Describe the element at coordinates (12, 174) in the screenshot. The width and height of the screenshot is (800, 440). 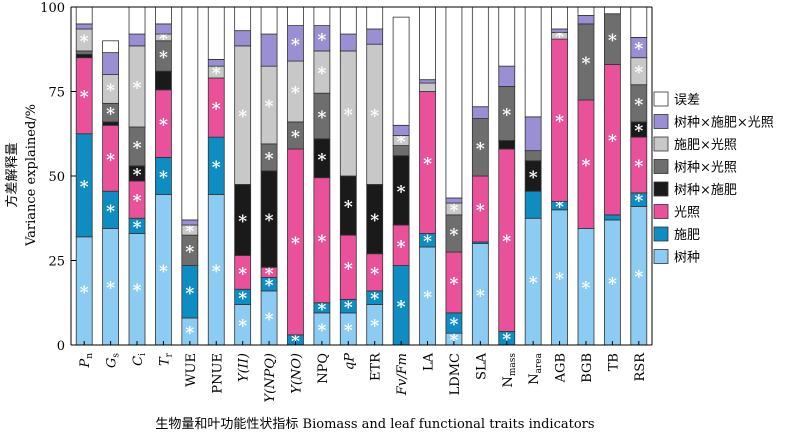
I see `y-axis-title-cn: 方差解释量` at that location.